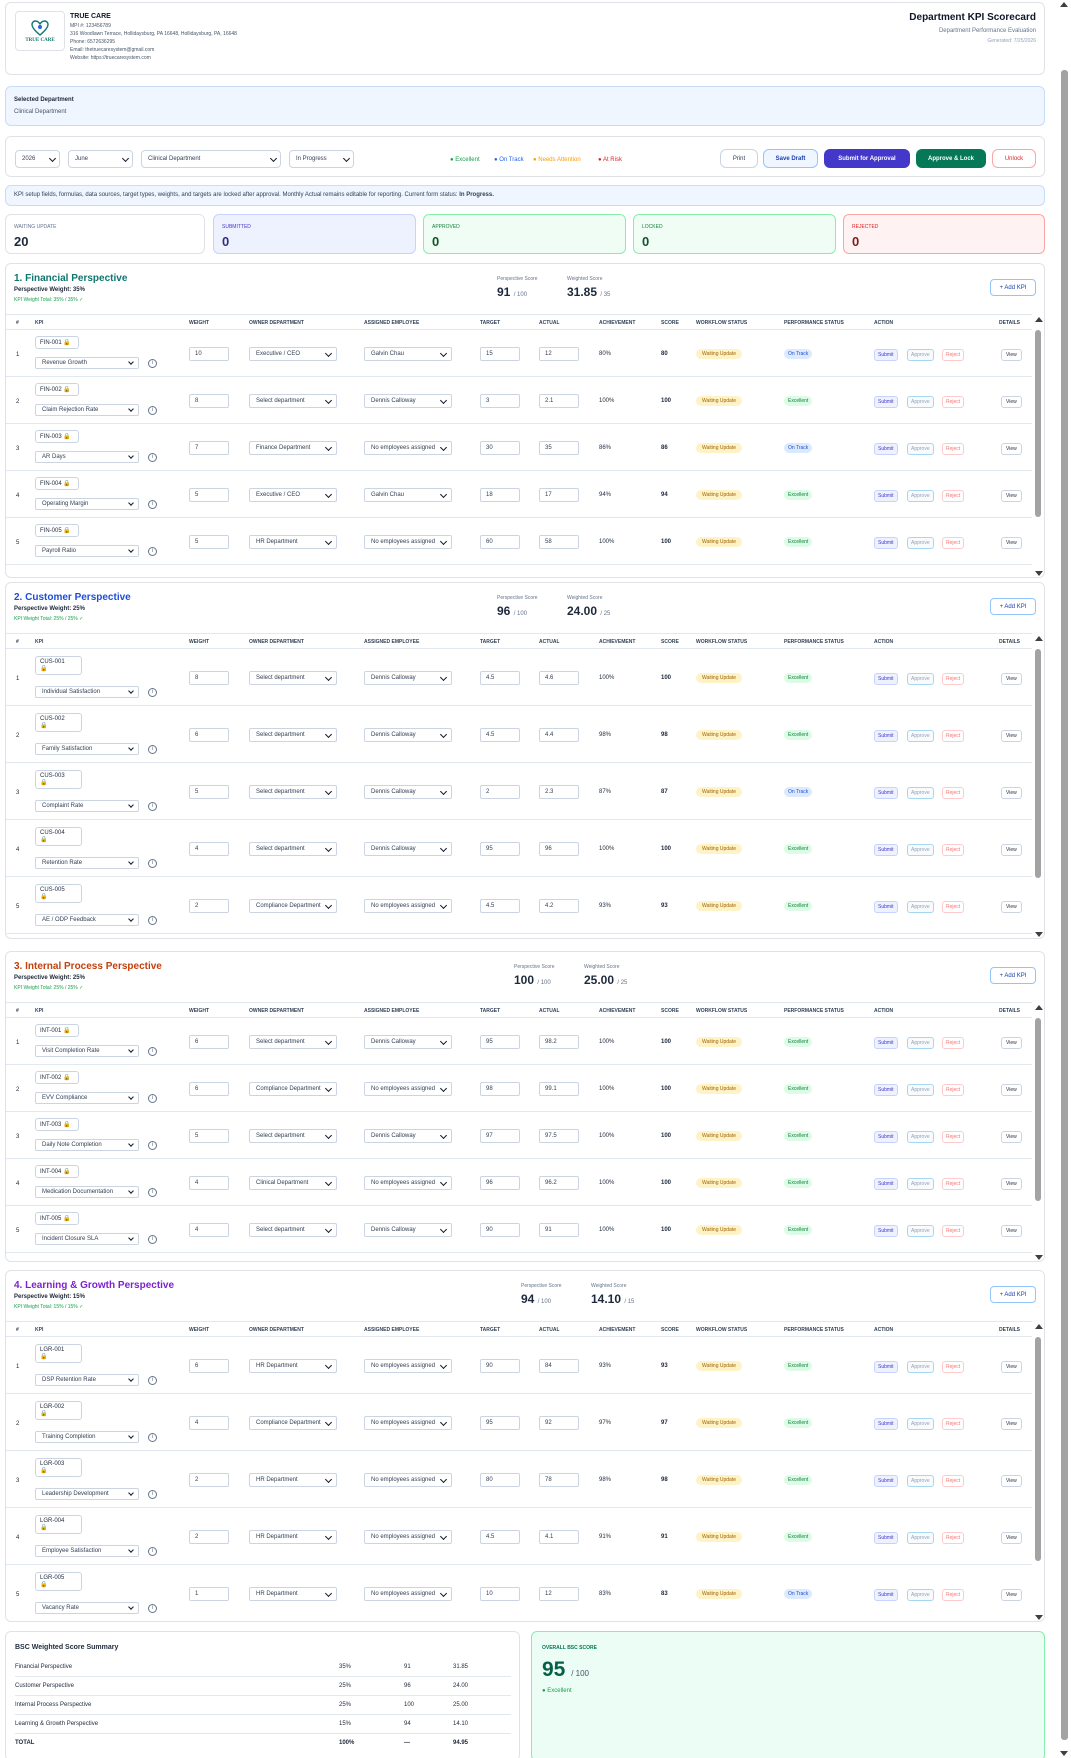 The height and width of the screenshot is (1758, 1071). Describe the element at coordinates (1064, 905) in the screenshot. I see `scroll-thumb` at that location.